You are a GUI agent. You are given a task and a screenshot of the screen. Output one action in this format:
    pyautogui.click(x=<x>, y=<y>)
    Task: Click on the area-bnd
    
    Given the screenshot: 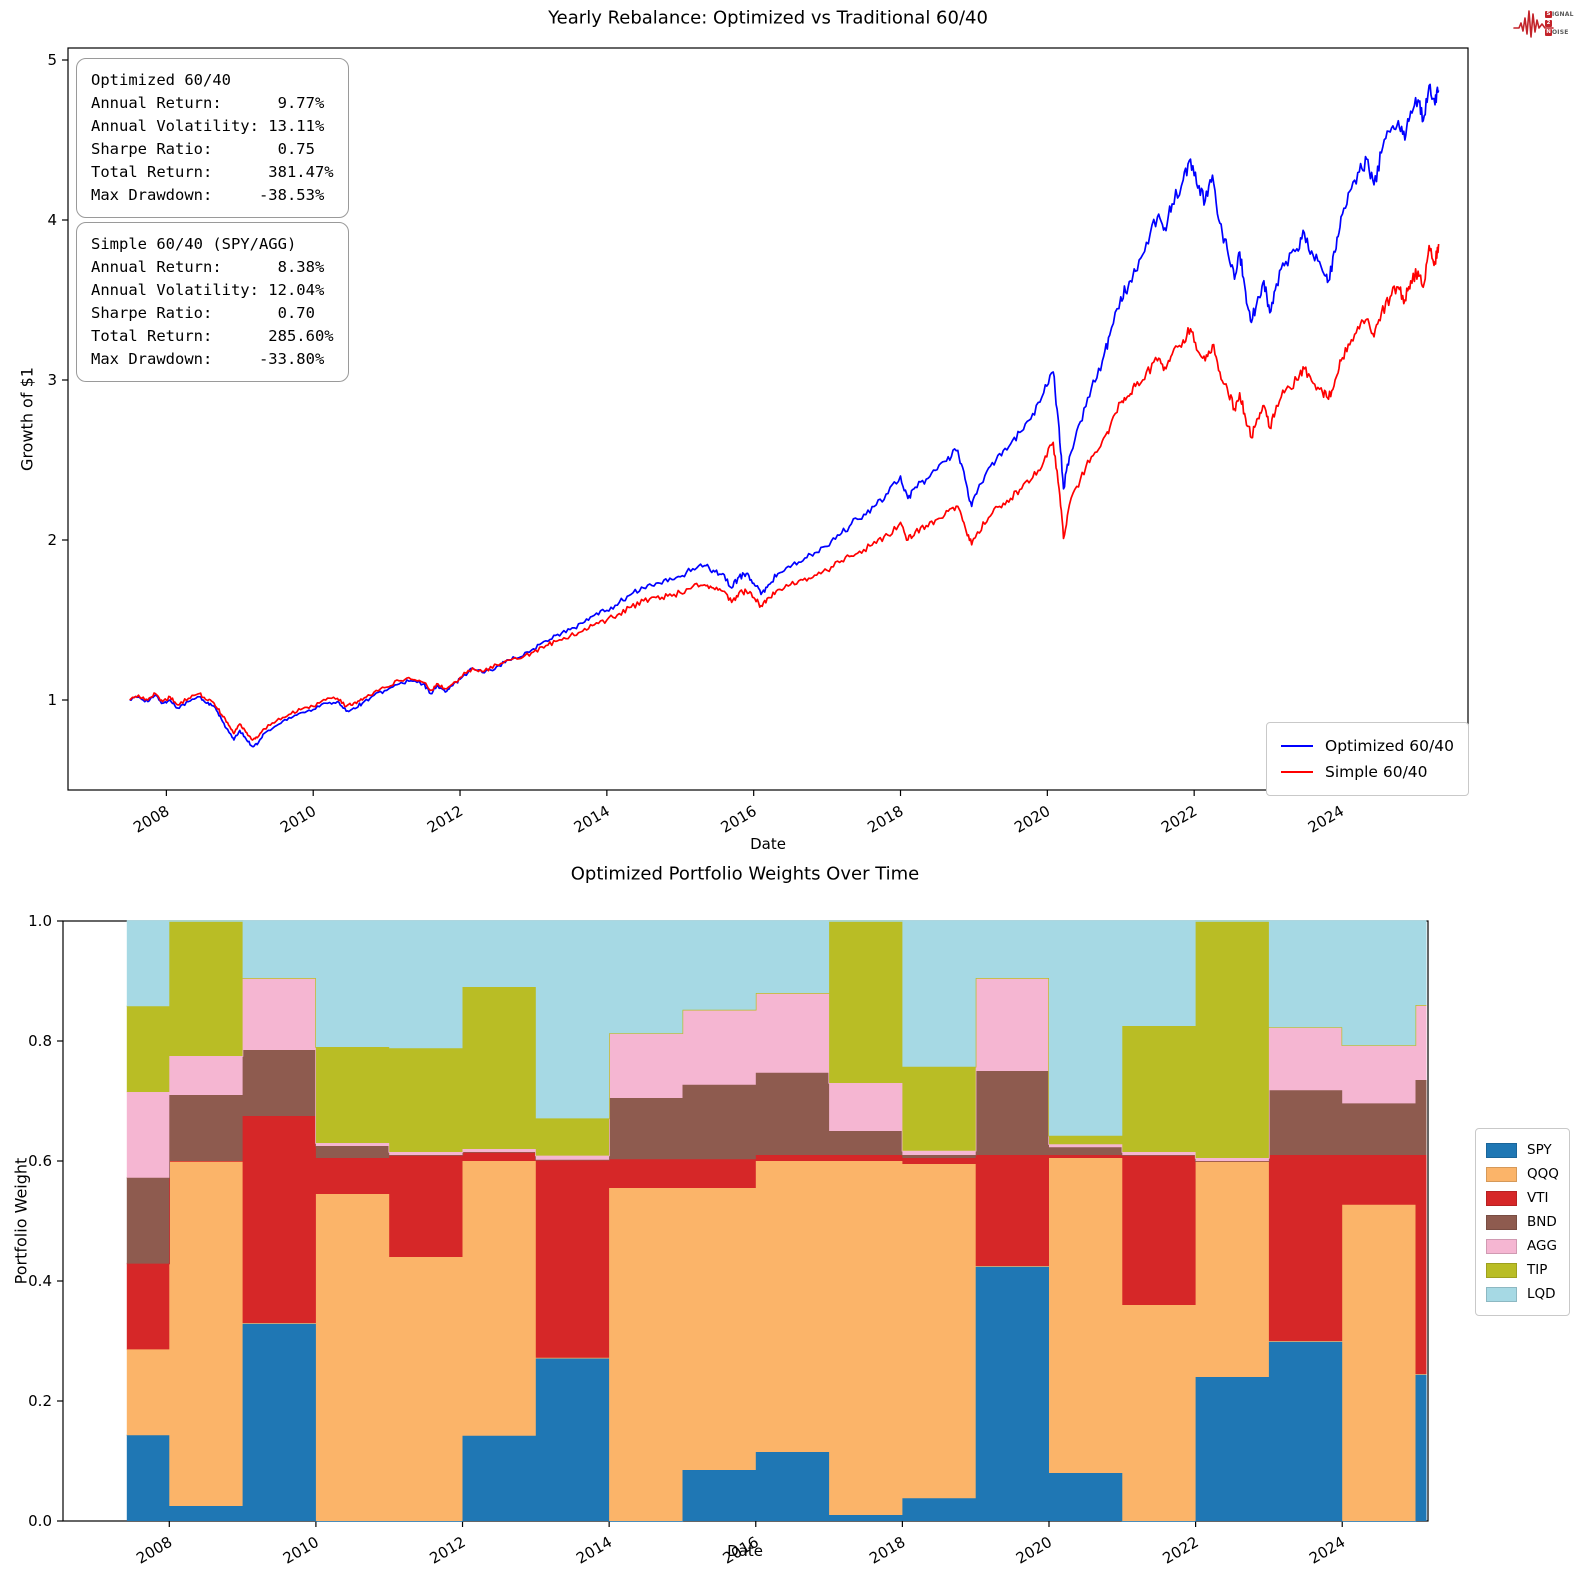 What is the action you would take?
    pyautogui.click(x=776, y=1157)
    